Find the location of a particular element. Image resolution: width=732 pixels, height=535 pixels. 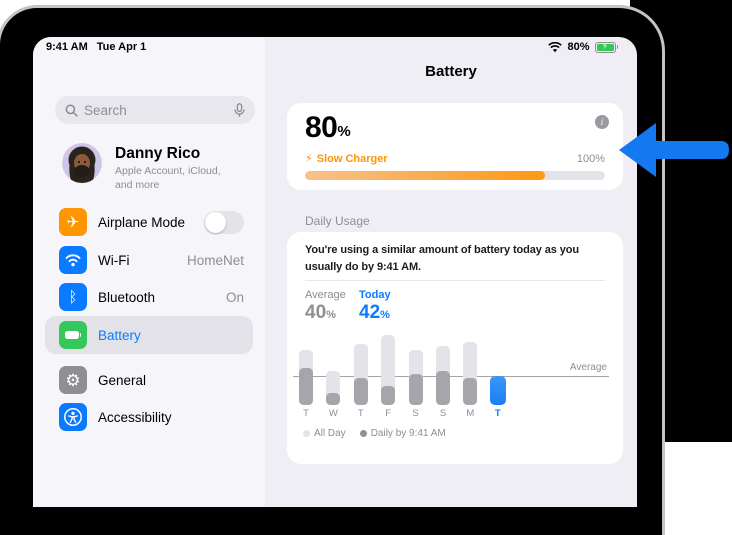

today-value: 42% is located at coordinates (374, 312).